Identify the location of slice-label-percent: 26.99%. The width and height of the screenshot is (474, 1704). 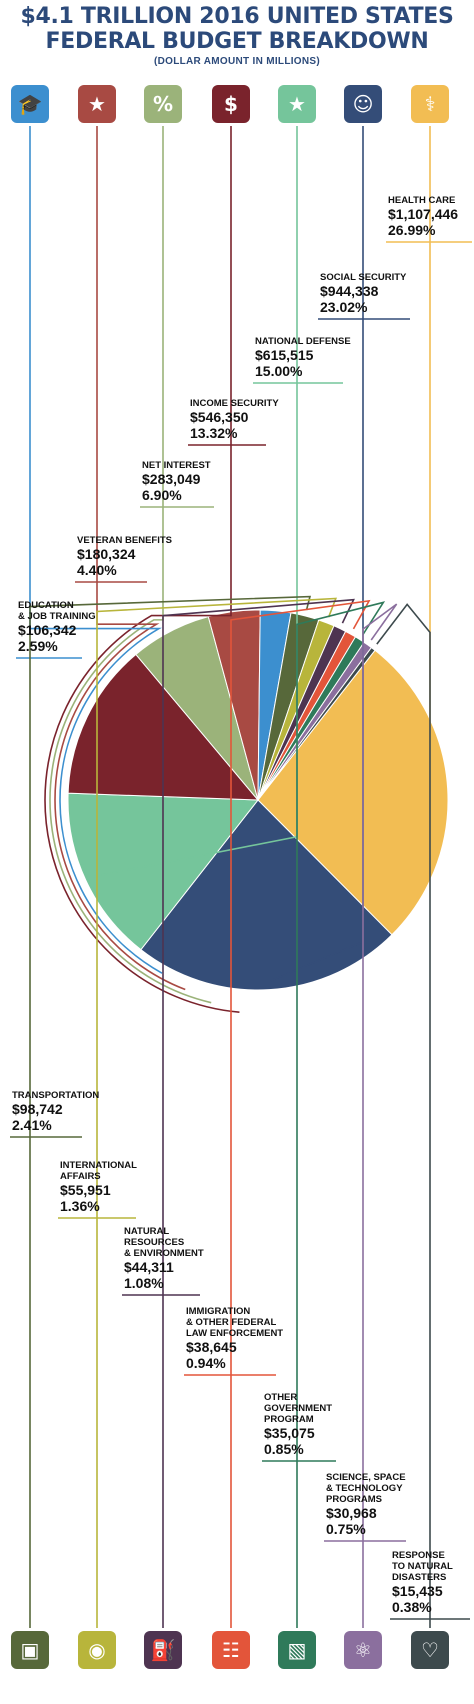
(412, 230).